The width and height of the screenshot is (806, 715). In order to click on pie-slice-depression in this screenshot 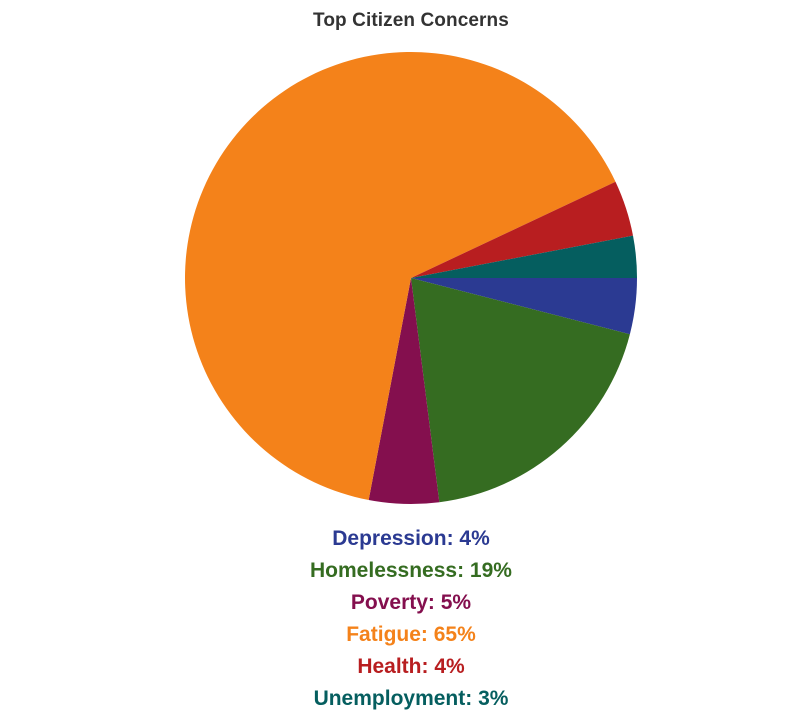, I will do `click(524, 306)`.